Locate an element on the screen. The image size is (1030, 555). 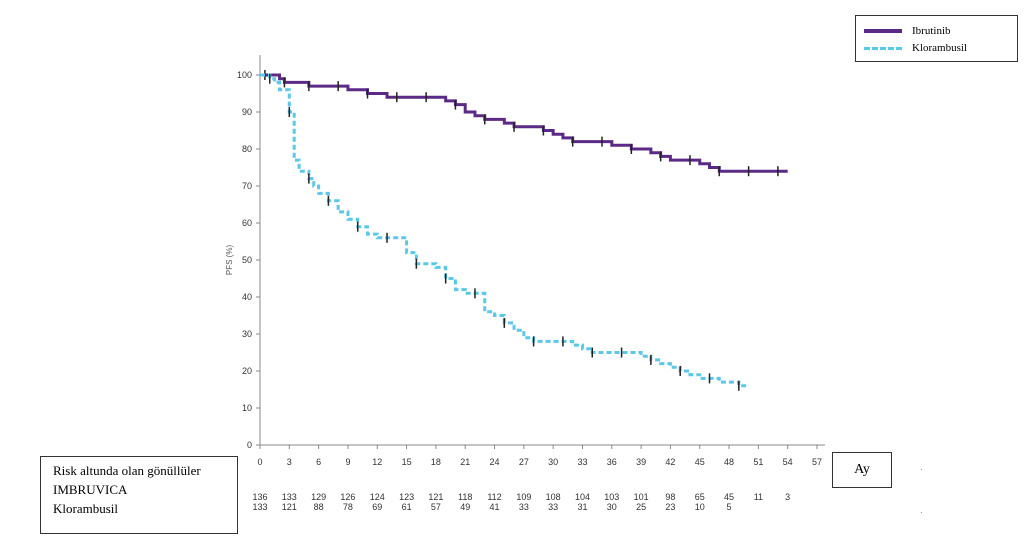
x-tick-label: 48 is located at coordinates (729, 462).